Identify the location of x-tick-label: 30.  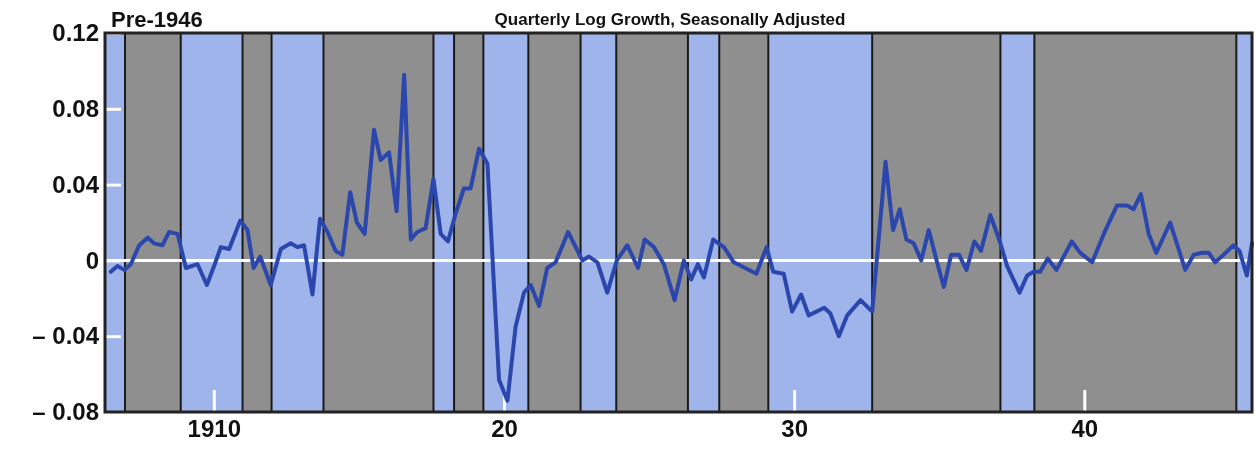
(794, 429).